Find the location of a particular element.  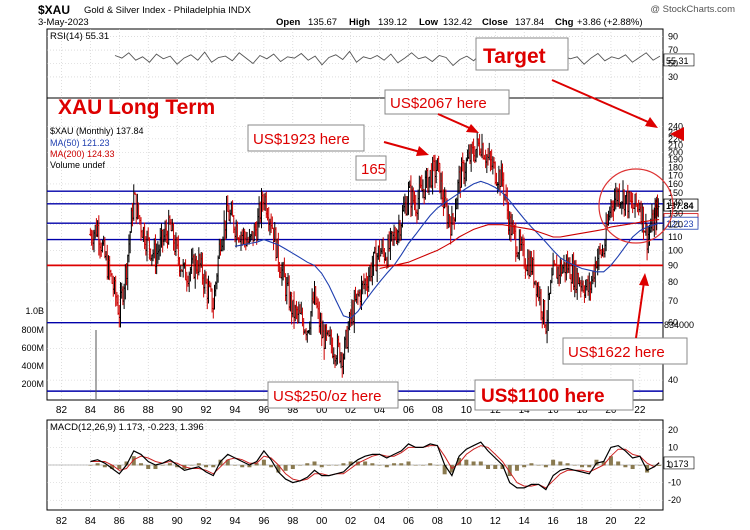

x-tick-label: 18 is located at coordinates (582, 521).